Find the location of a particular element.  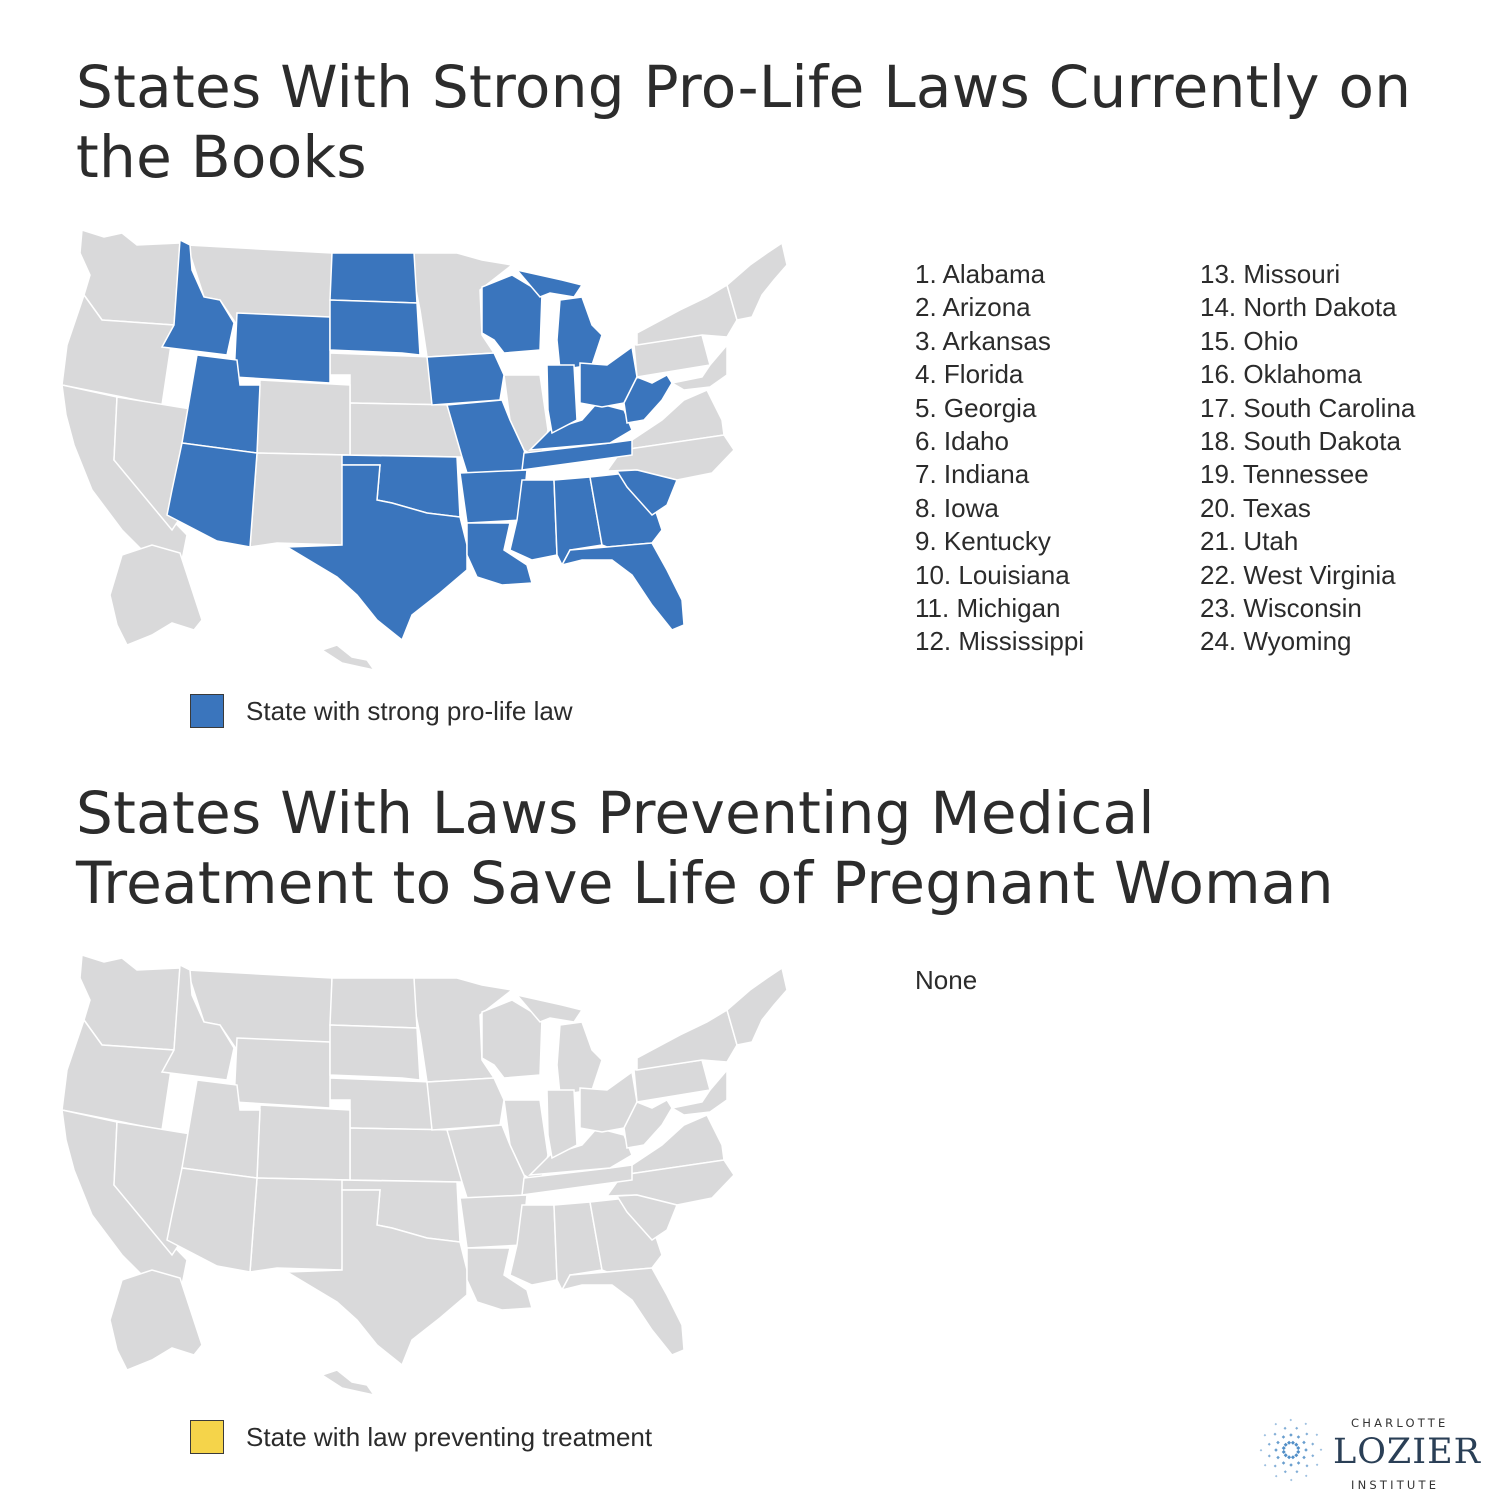

logo-line-3: INSTITUTE is located at coordinates (1395, 1485).